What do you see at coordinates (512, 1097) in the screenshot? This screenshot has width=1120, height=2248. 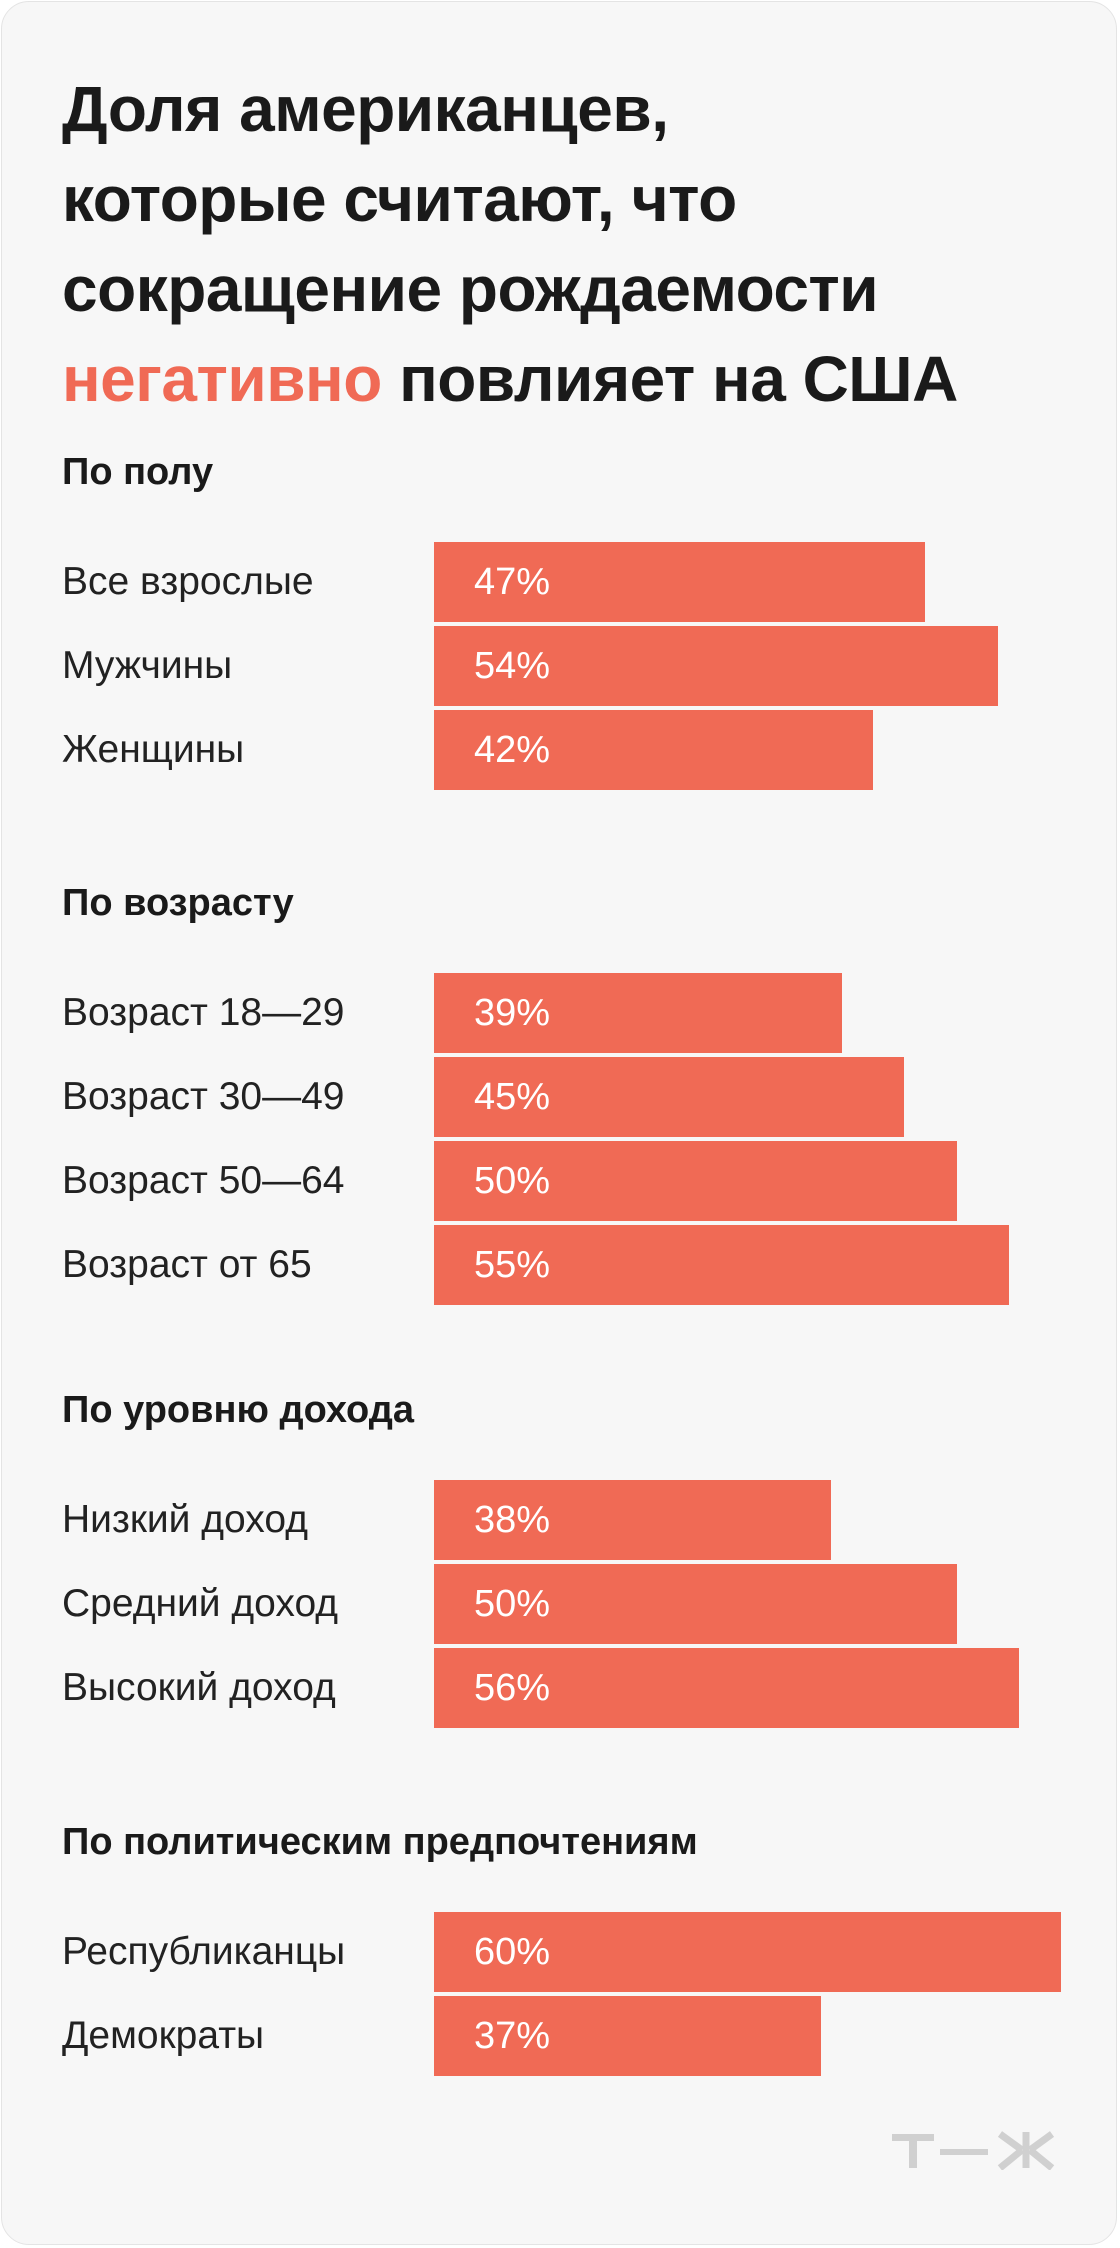 I see `value-label: 45%` at bounding box center [512, 1097].